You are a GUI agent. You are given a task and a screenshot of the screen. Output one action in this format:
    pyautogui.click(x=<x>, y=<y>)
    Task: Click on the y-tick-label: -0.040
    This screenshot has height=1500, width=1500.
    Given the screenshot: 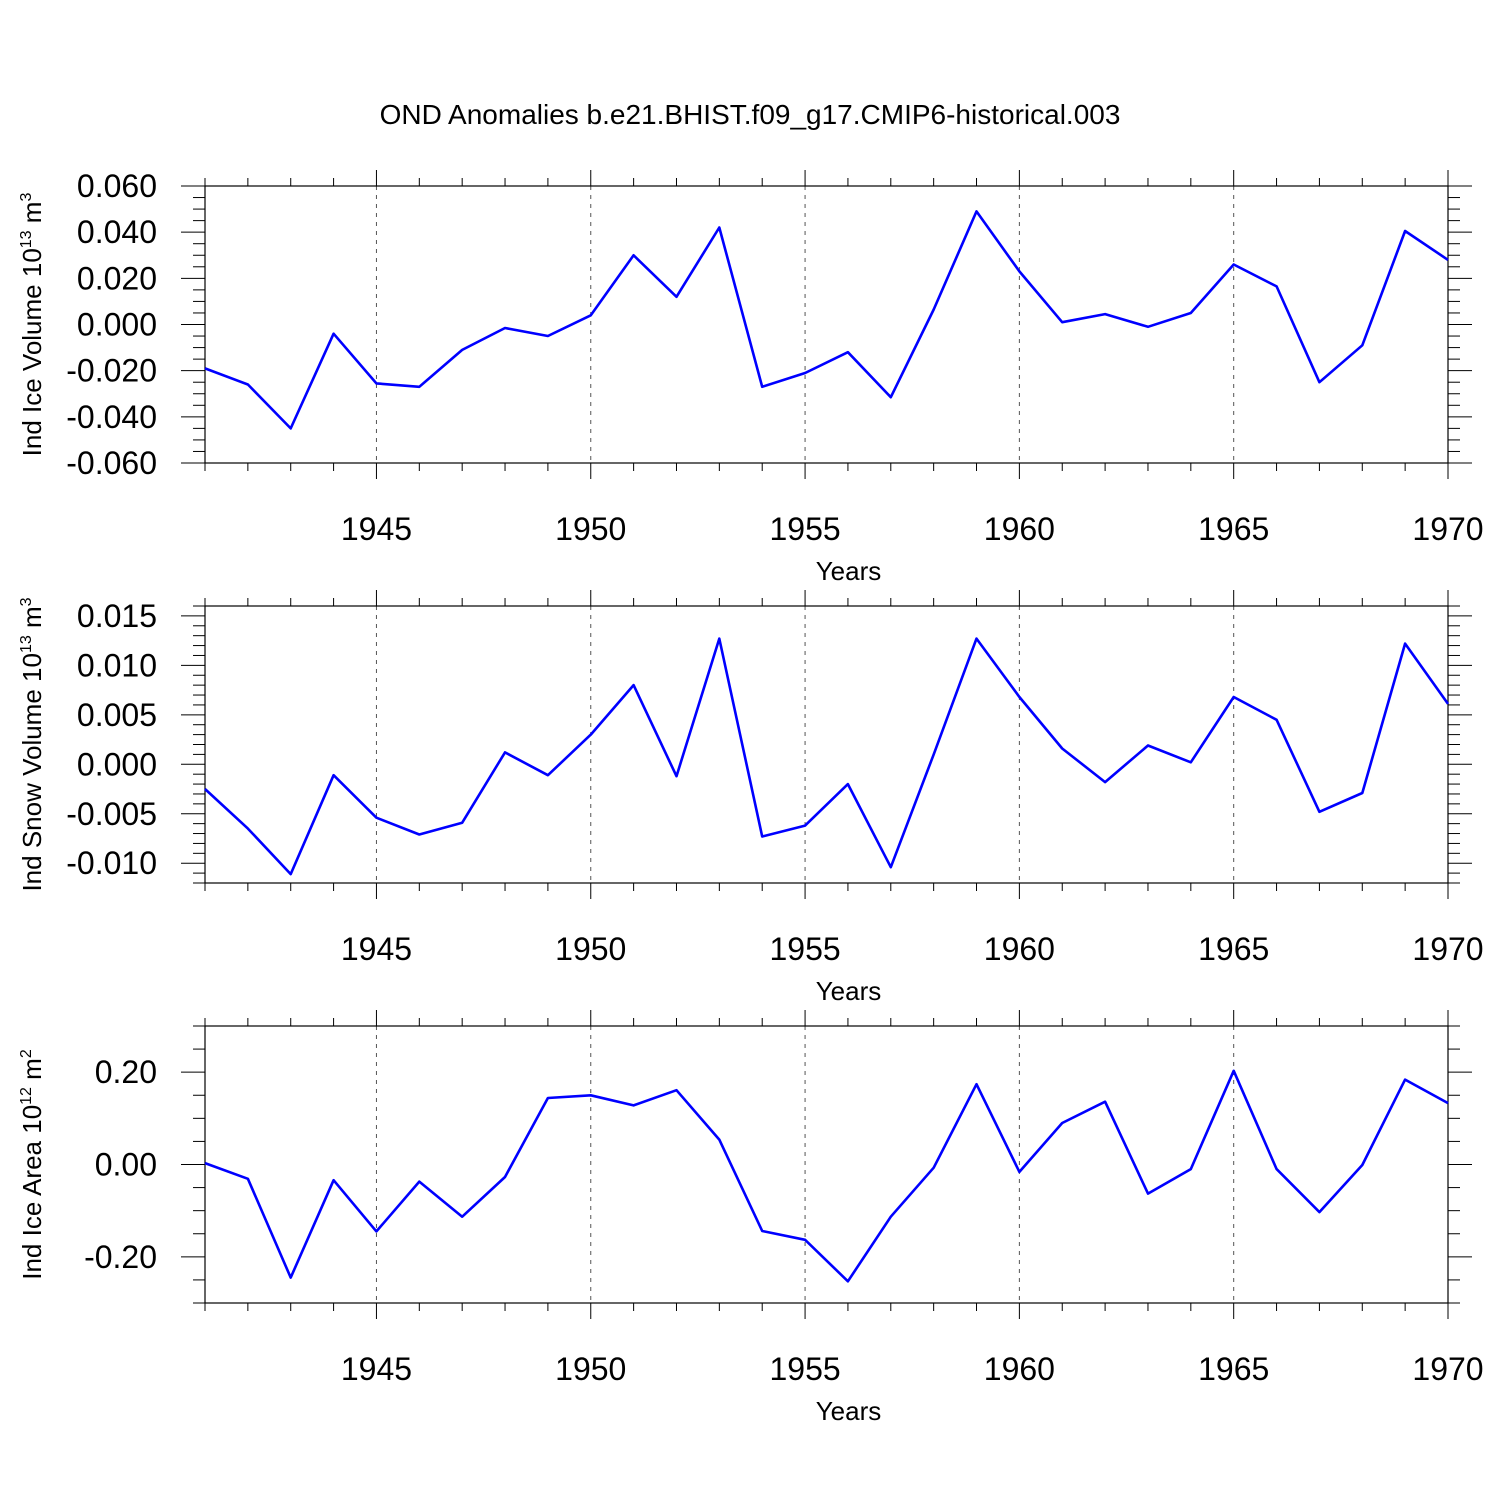 What is the action you would take?
    pyautogui.click(x=111, y=417)
    